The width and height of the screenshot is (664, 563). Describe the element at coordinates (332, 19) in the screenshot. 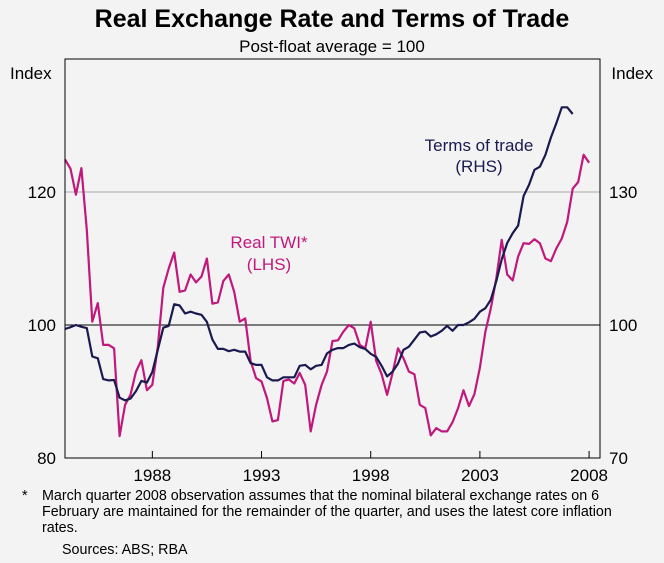

I see `chart-title: Real Exchange Rate and Terms of Trade` at that location.